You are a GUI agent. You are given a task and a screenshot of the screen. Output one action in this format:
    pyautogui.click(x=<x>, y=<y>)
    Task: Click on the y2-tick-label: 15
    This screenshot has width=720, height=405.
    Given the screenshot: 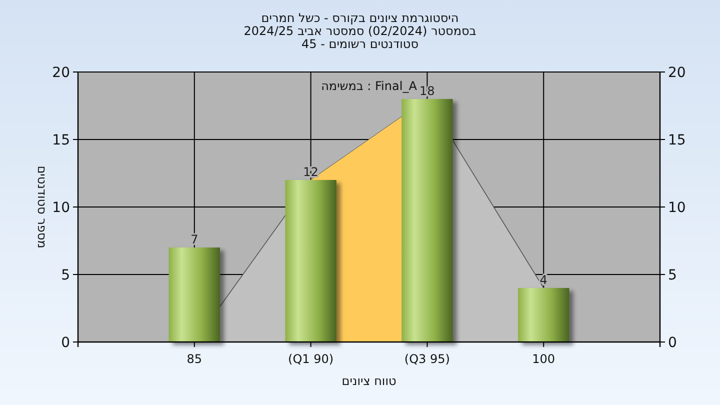 What is the action you would take?
    pyautogui.click(x=677, y=140)
    